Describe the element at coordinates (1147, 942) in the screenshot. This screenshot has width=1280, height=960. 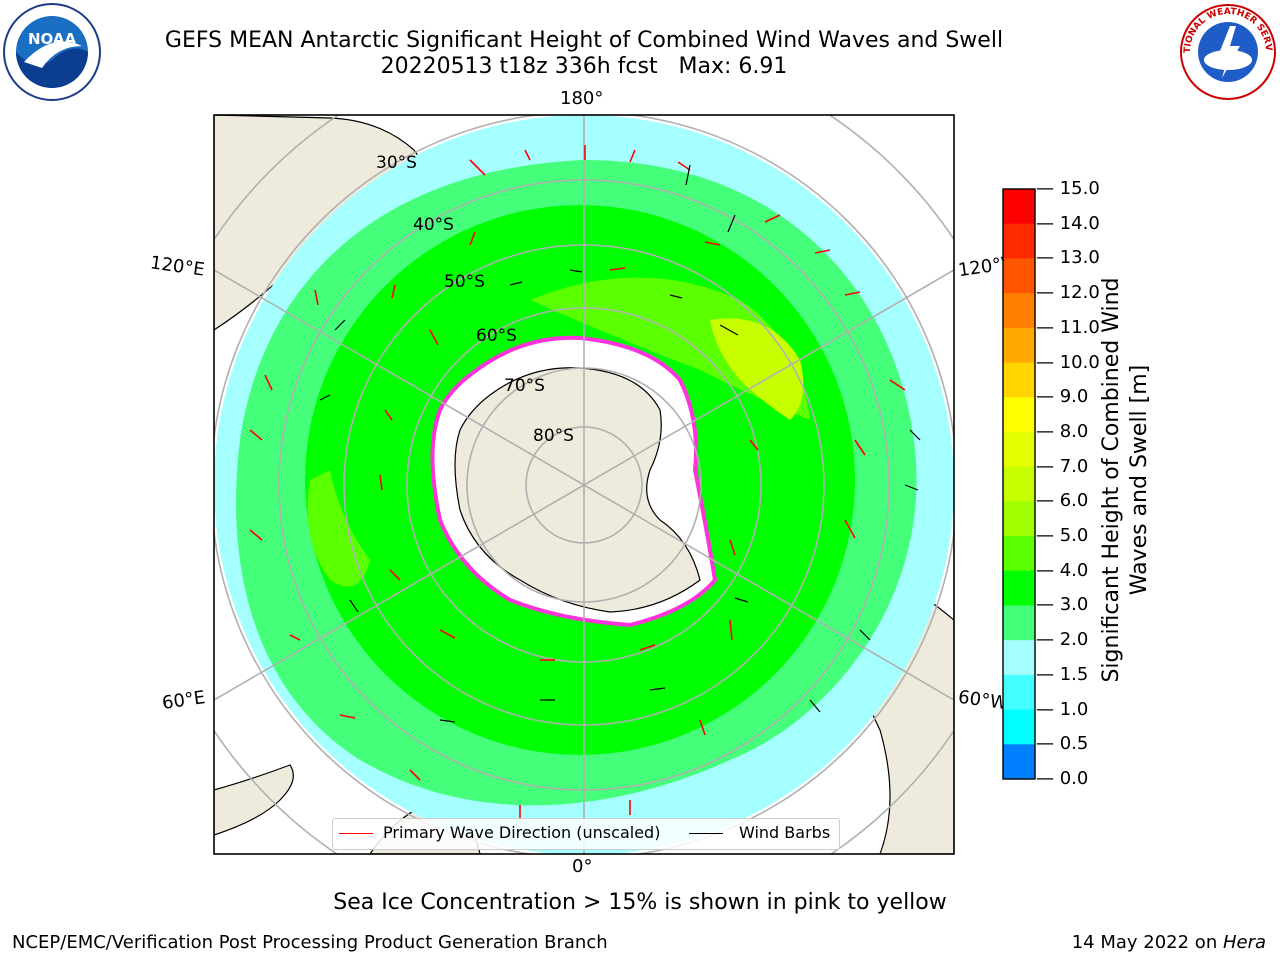
I see `footer-date-text: 14 May 2022 on` at that location.